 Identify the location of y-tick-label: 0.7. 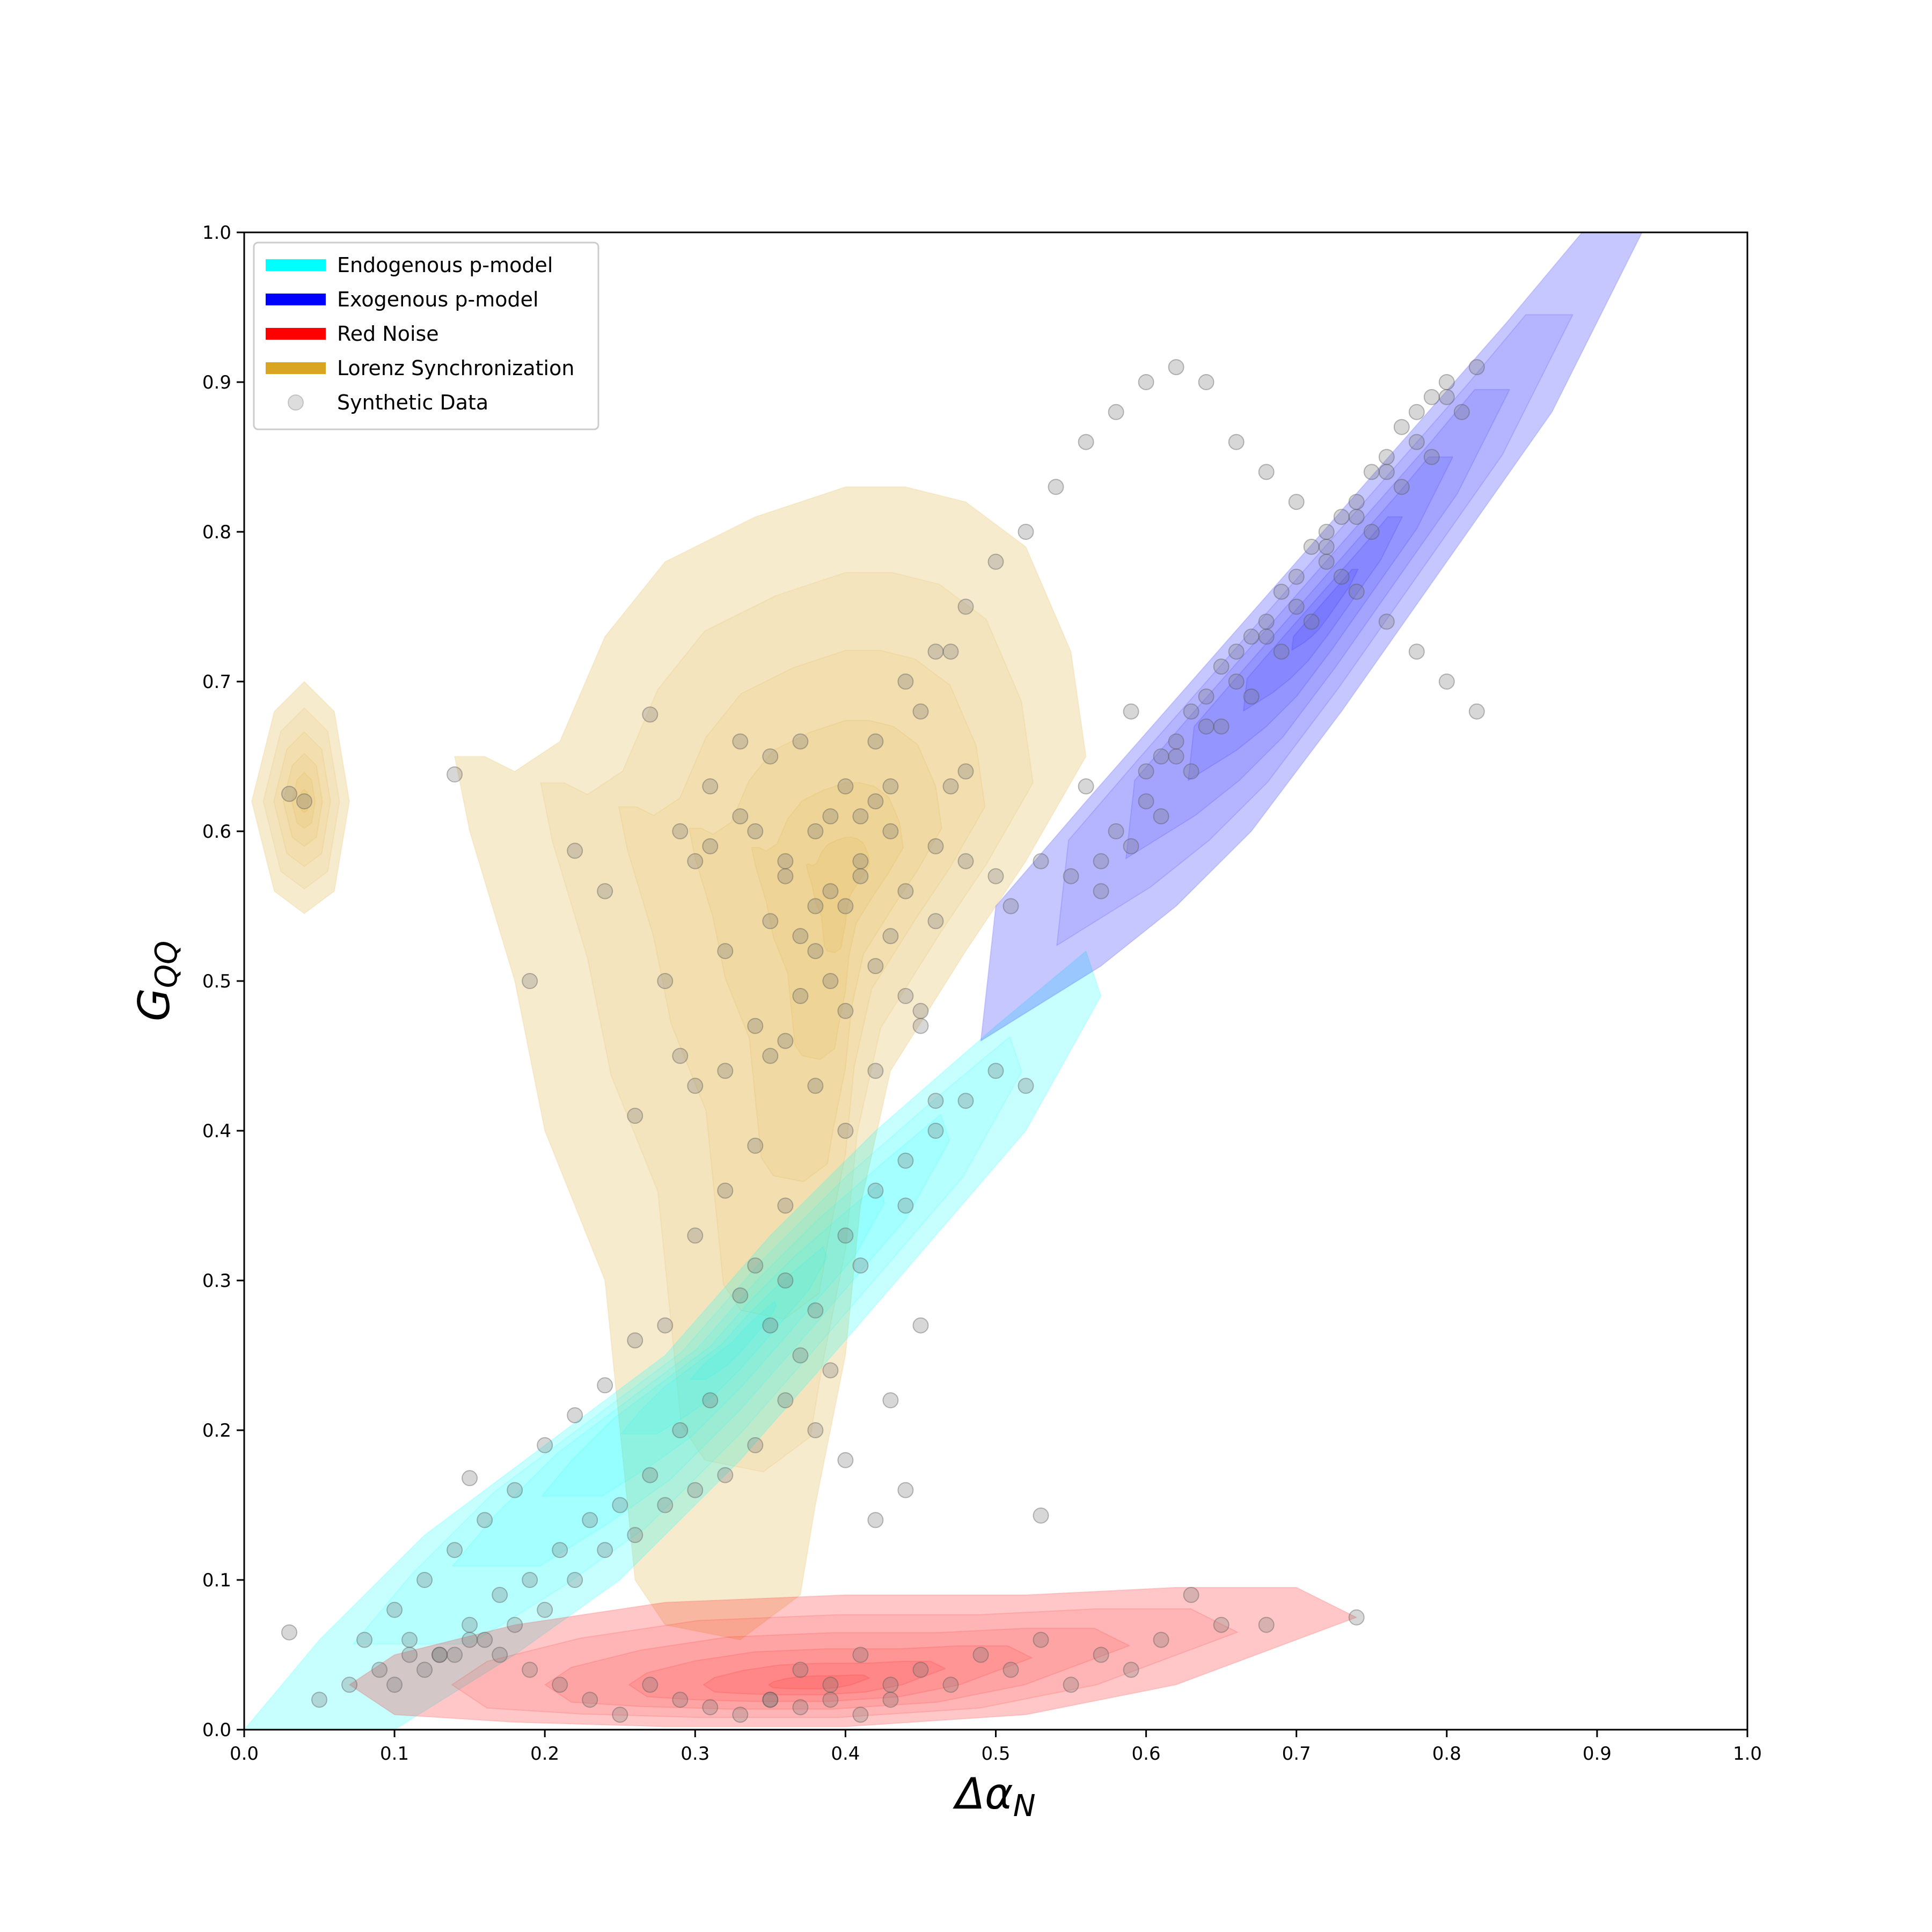
(216, 682).